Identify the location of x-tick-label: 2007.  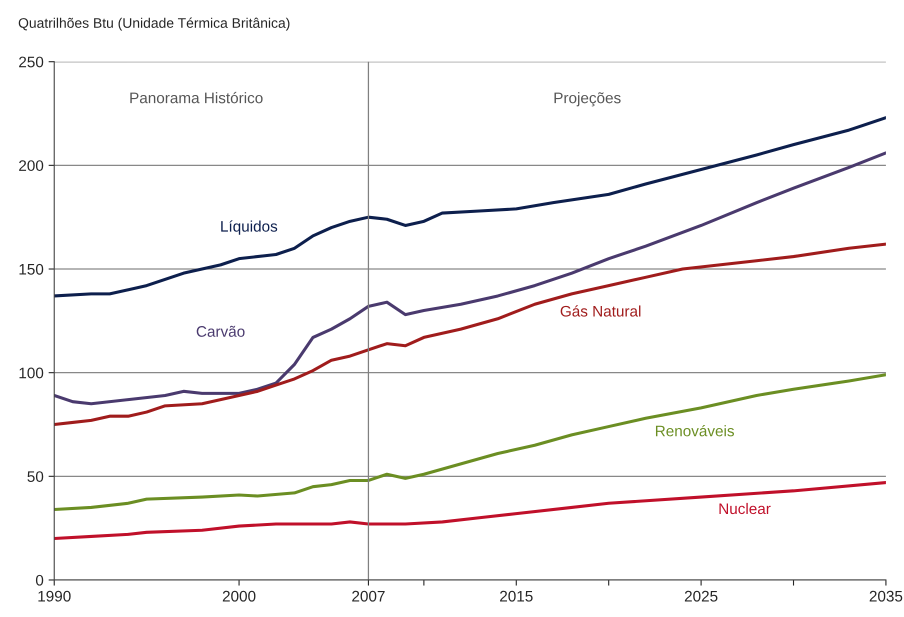
(368, 596).